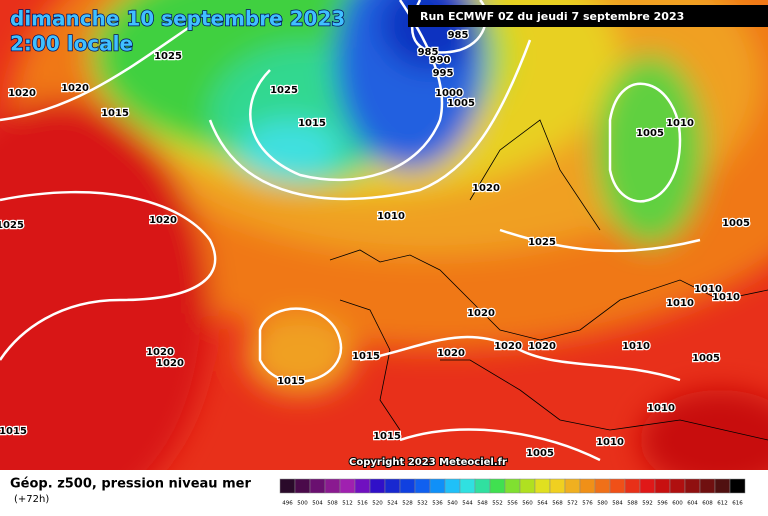 The image size is (768, 516). Describe the element at coordinates (130, 484) in the screenshot. I see `legend-title: Géop. z500, pression niveau mer` at that location.